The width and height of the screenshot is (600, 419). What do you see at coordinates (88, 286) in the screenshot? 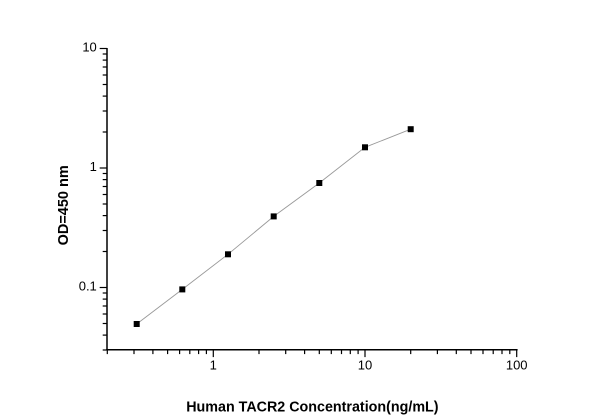
I see `svg-text: 0.1` at bounding box center [88, 286].